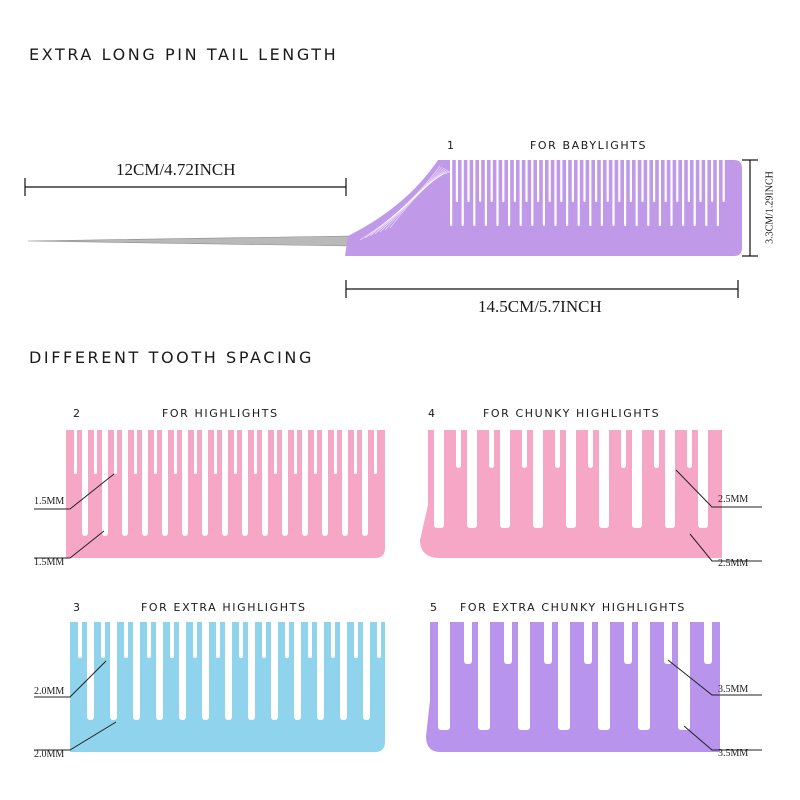 The image size is (800, 800). What do you see at coordinates (49, 501) in the screenshot?
I see `comb-2-spacing-1: 1.5MM` at bounding box center [49, 501].